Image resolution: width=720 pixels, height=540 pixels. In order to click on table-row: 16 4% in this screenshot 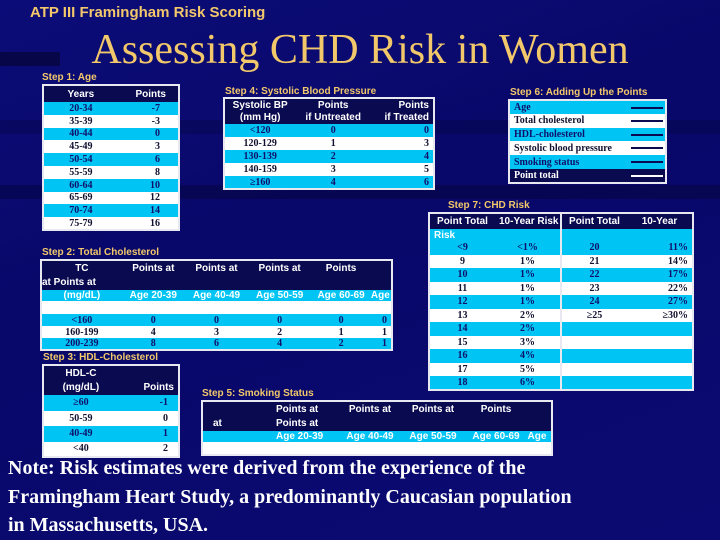, I will do `click(561, 356)`.